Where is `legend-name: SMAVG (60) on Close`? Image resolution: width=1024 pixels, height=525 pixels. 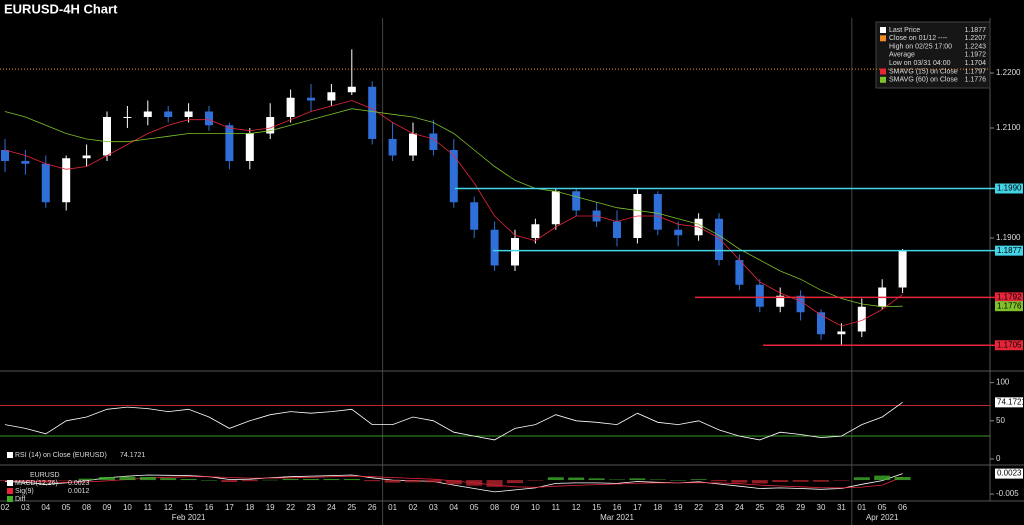 legend-name: SMAVG (60) on Close is located at coordinates (923, 80).